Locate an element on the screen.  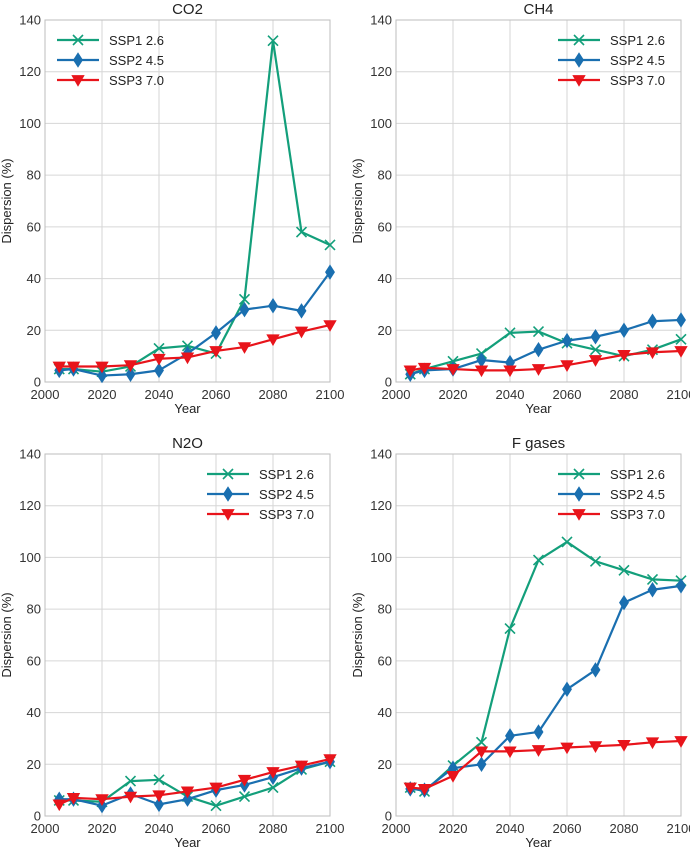
y-tick-label: 100 is located at coordinates (381, 123).